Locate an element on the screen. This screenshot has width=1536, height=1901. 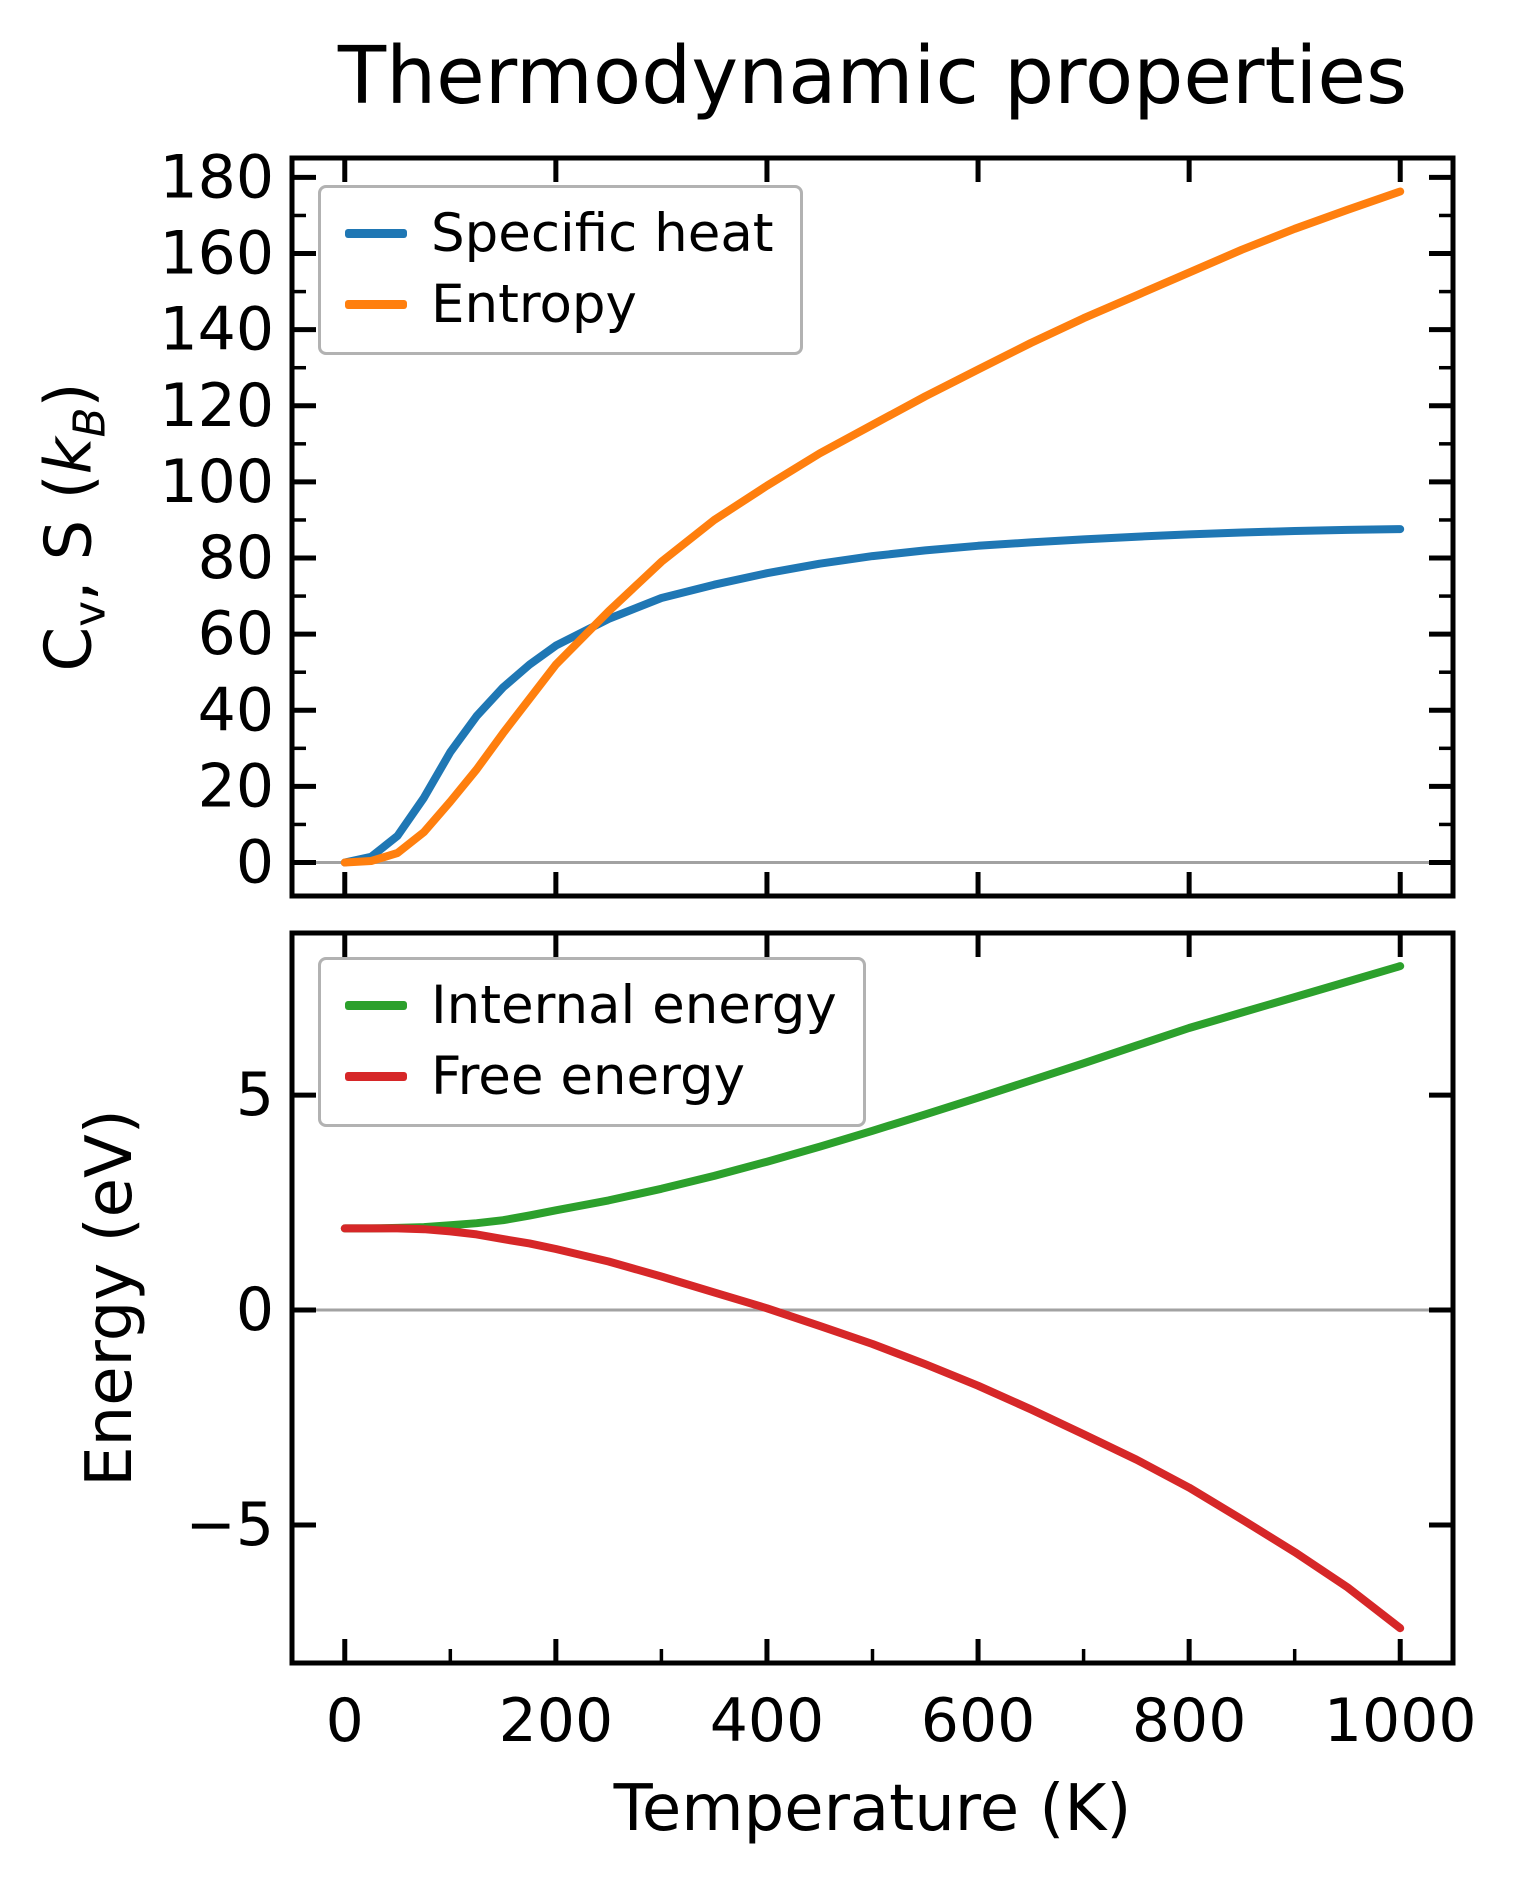
entropy-line-icon is located at coordinates (376, 304).